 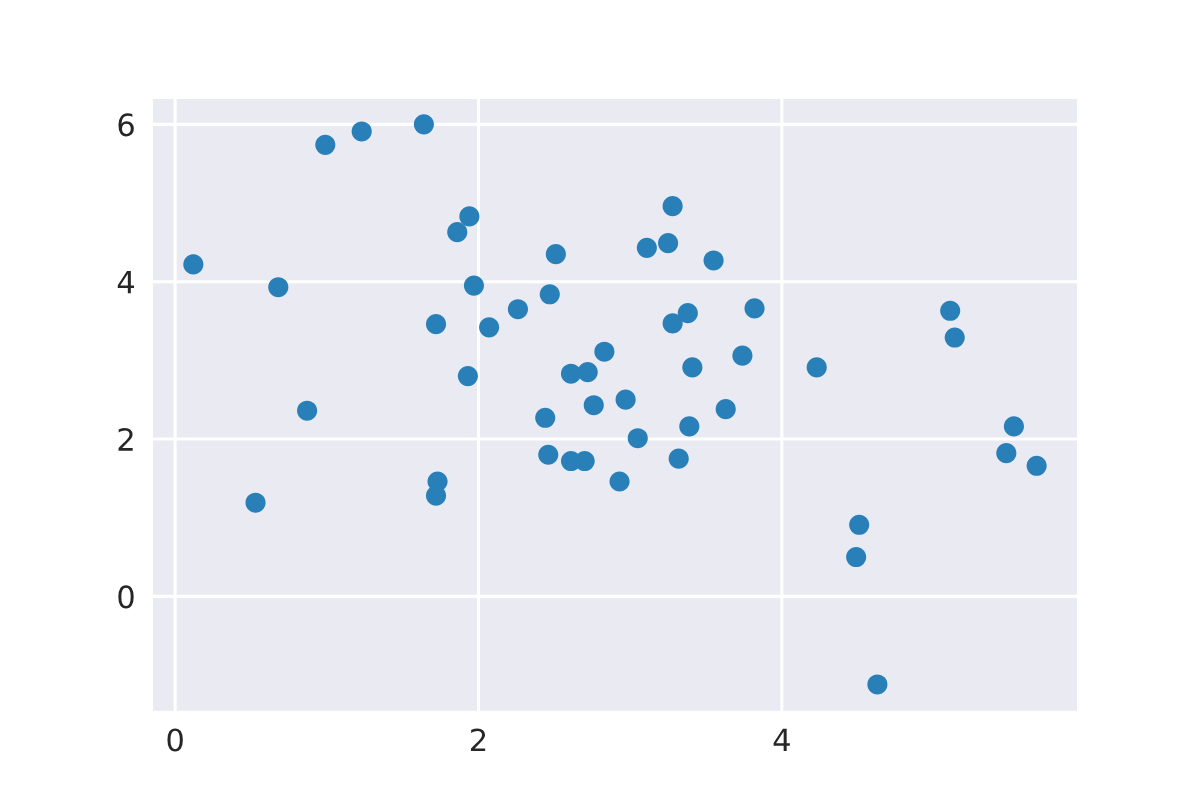 I want to click on y-tick-label: 4, so click(x=126, y=282).